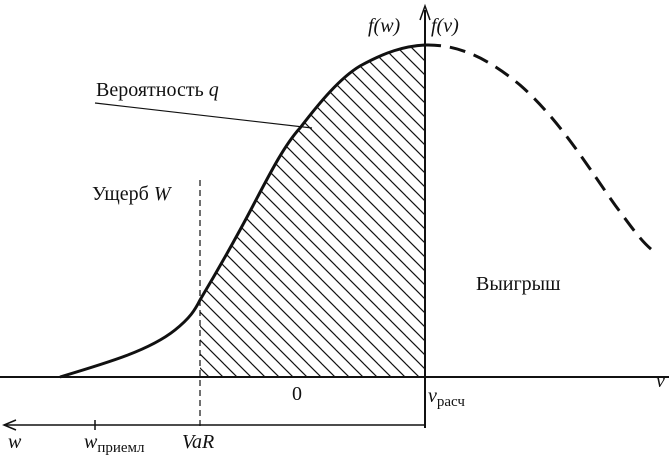  I want to click on zero-label: 0, so click(297, 394).